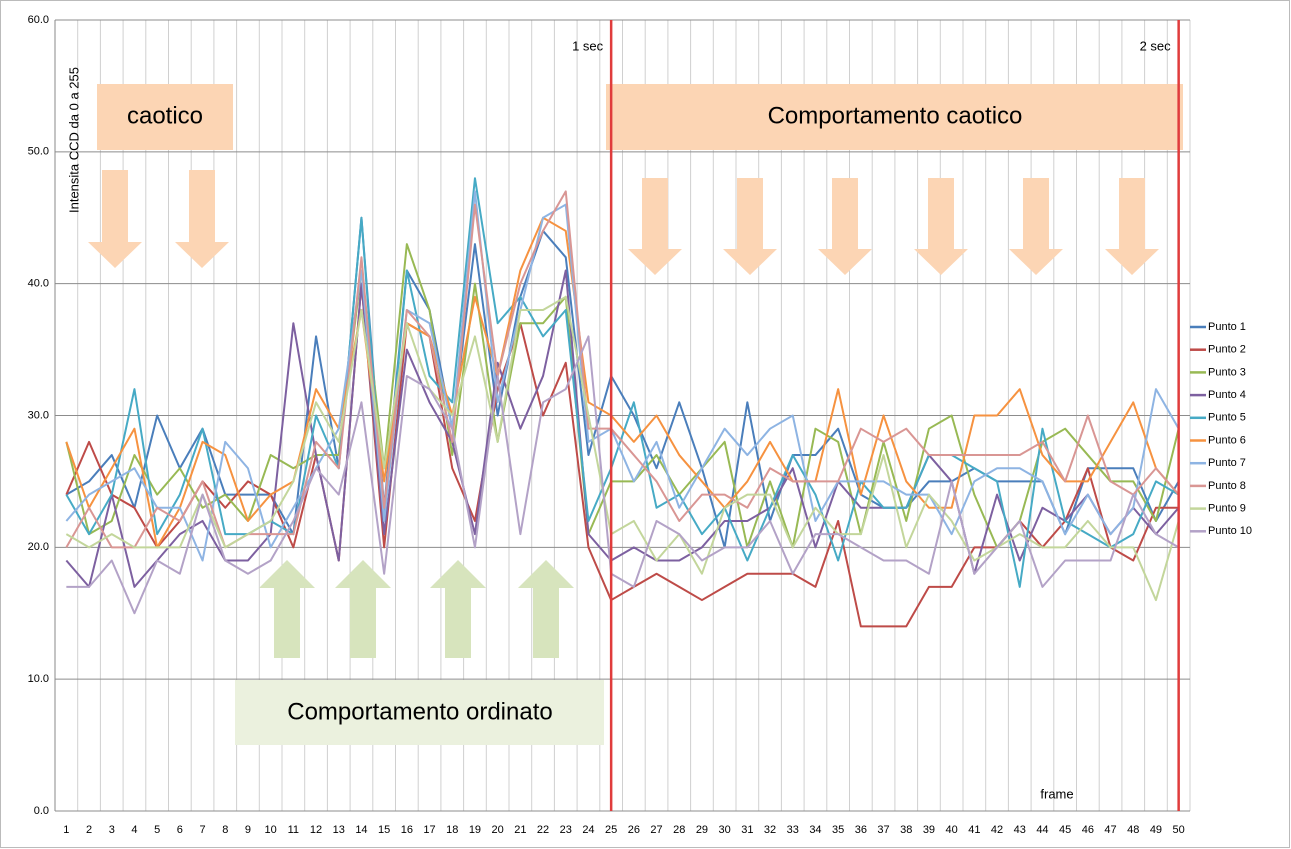 This screenshot has width=1291, height=849. What do you see at coordinates (41, 811) in the screenshot?
I see `y-tick-label: 0.0` at bounding box center [41, 811].